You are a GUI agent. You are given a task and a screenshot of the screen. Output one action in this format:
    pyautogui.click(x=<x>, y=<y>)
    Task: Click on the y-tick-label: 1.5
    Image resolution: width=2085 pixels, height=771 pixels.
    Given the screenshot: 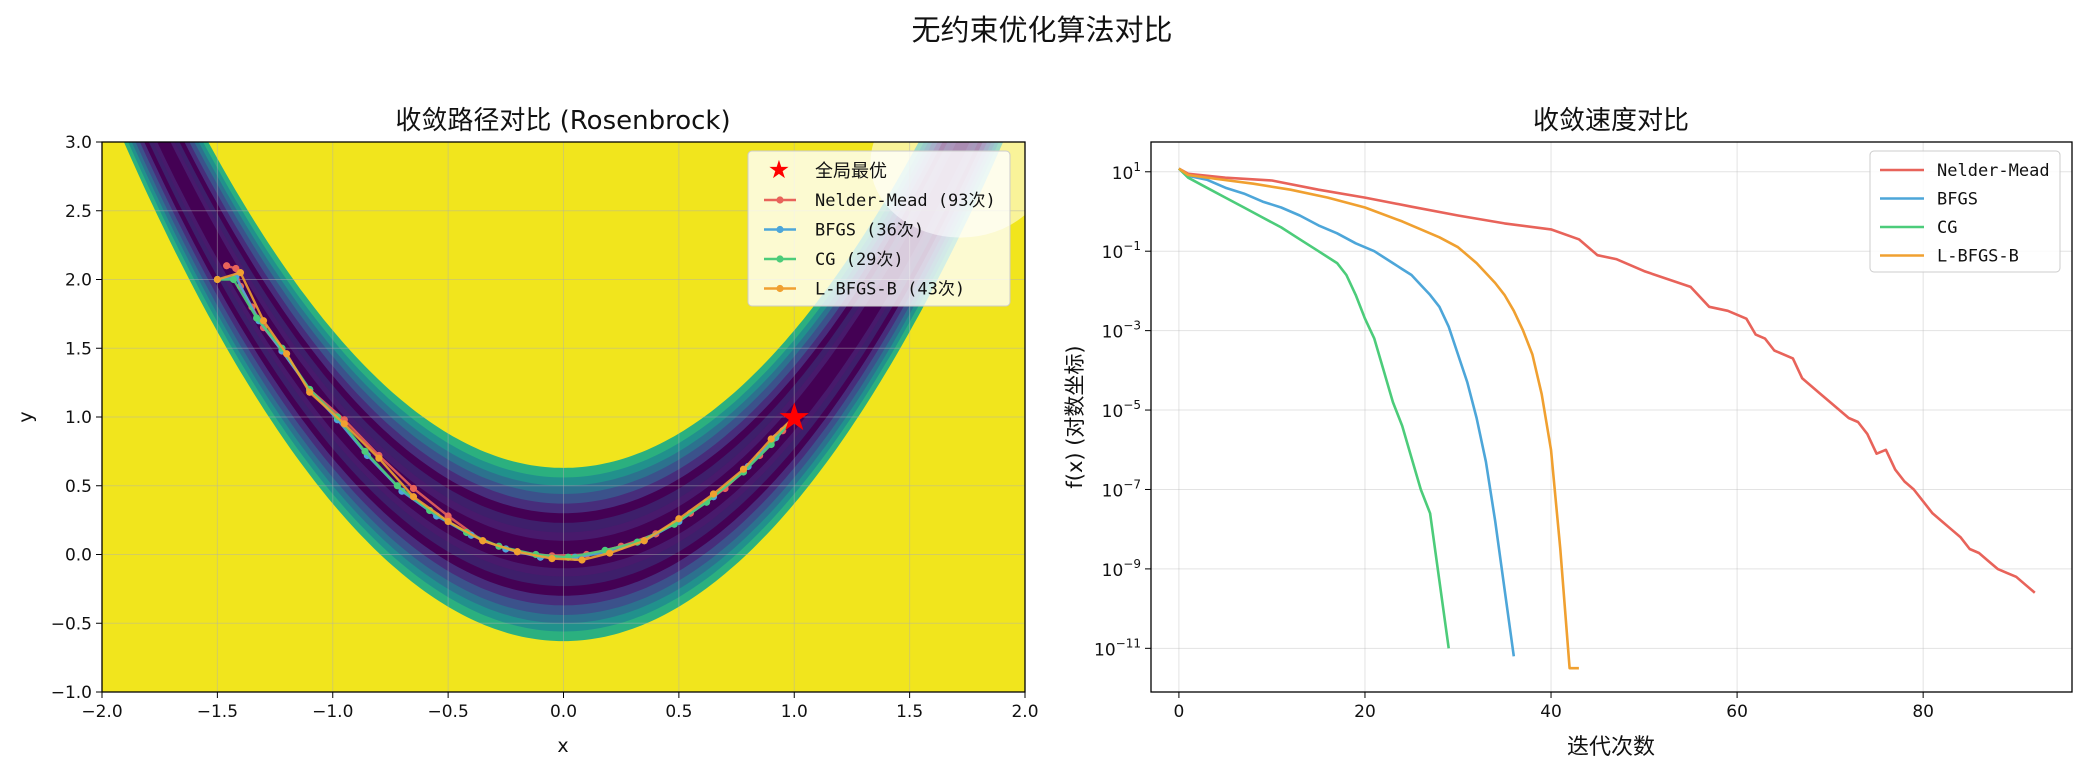 What is the action you would take?
    pyautogui.click(x=78, y=349)
    